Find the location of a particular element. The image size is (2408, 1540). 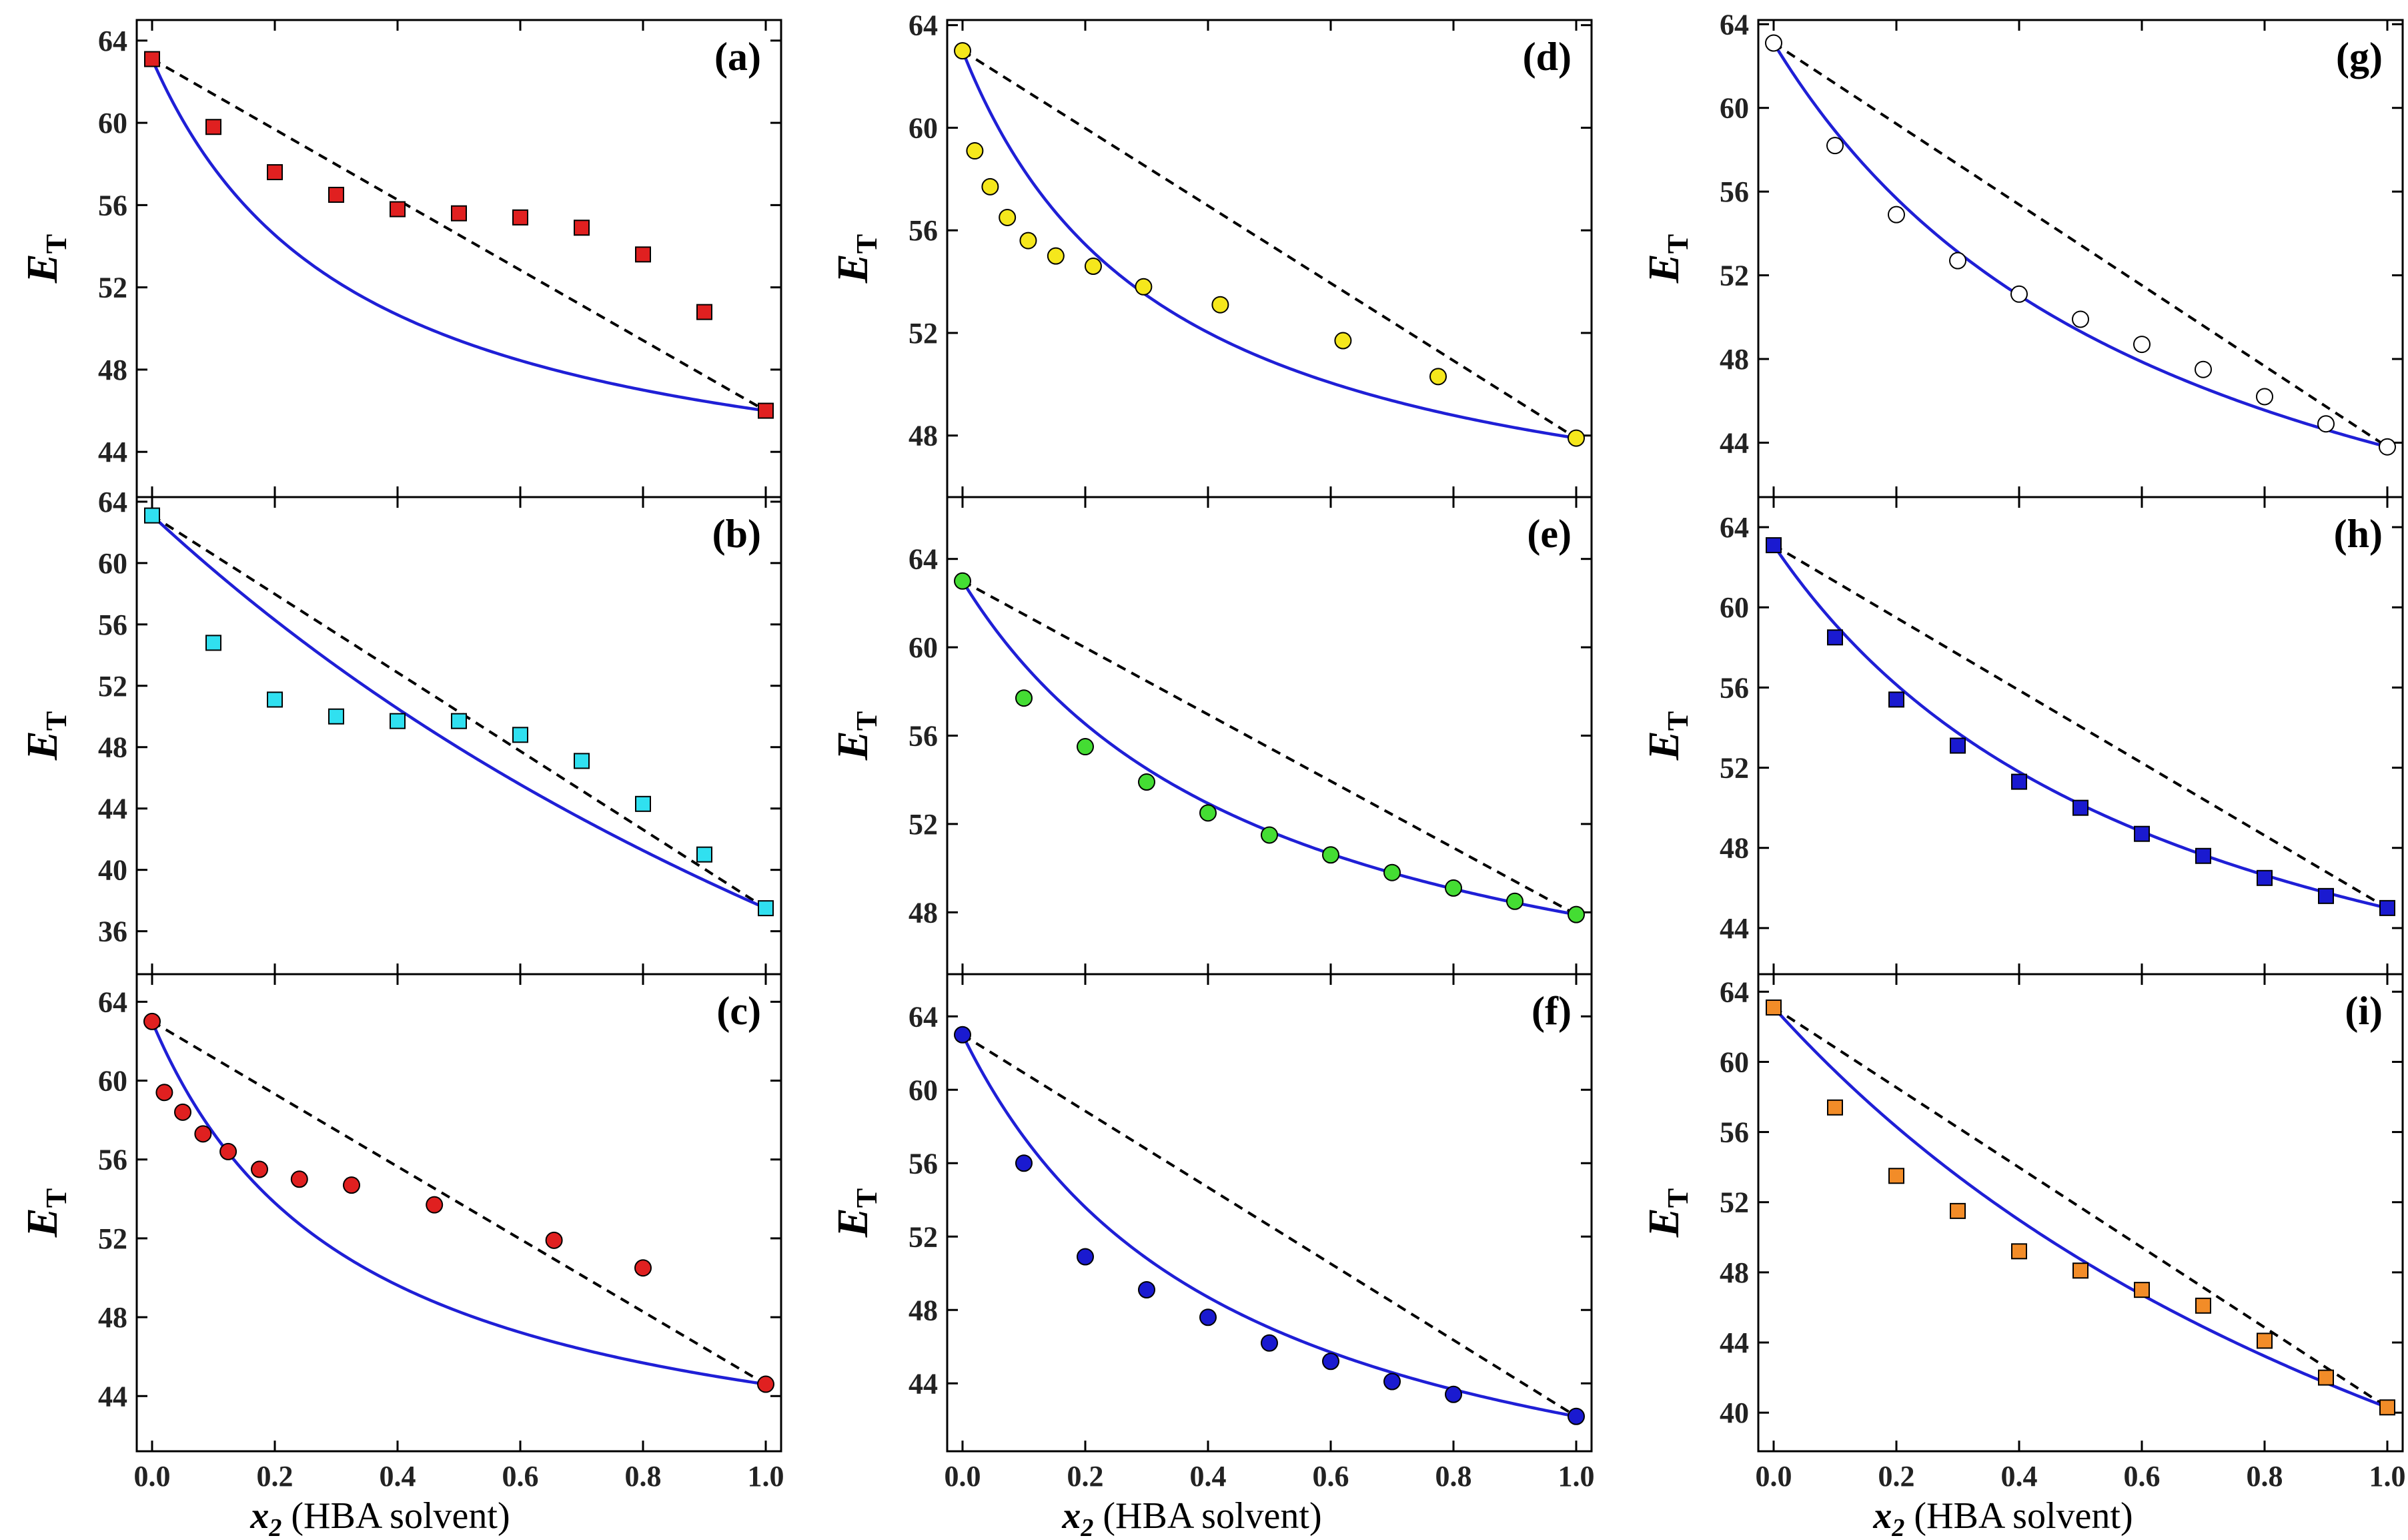

panel-h: 44 48 52 56 60 64 ET (h) is located at coordinates (2022, 736).